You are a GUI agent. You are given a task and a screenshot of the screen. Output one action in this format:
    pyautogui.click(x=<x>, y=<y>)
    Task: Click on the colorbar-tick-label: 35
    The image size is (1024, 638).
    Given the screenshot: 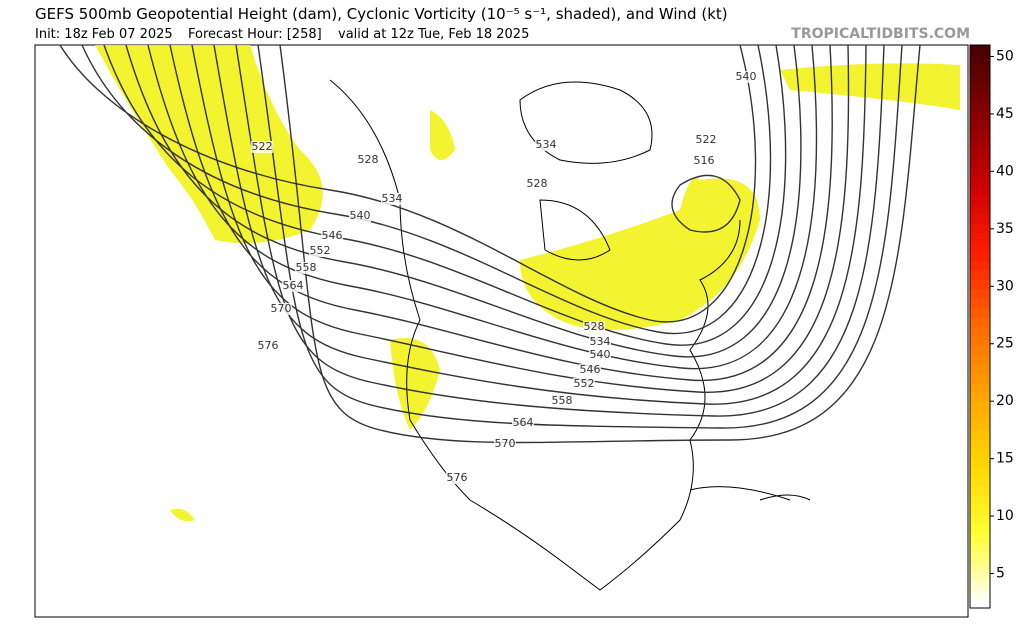 What is the action you would take?
    pyautogui.click(x=1005, y=229)
    